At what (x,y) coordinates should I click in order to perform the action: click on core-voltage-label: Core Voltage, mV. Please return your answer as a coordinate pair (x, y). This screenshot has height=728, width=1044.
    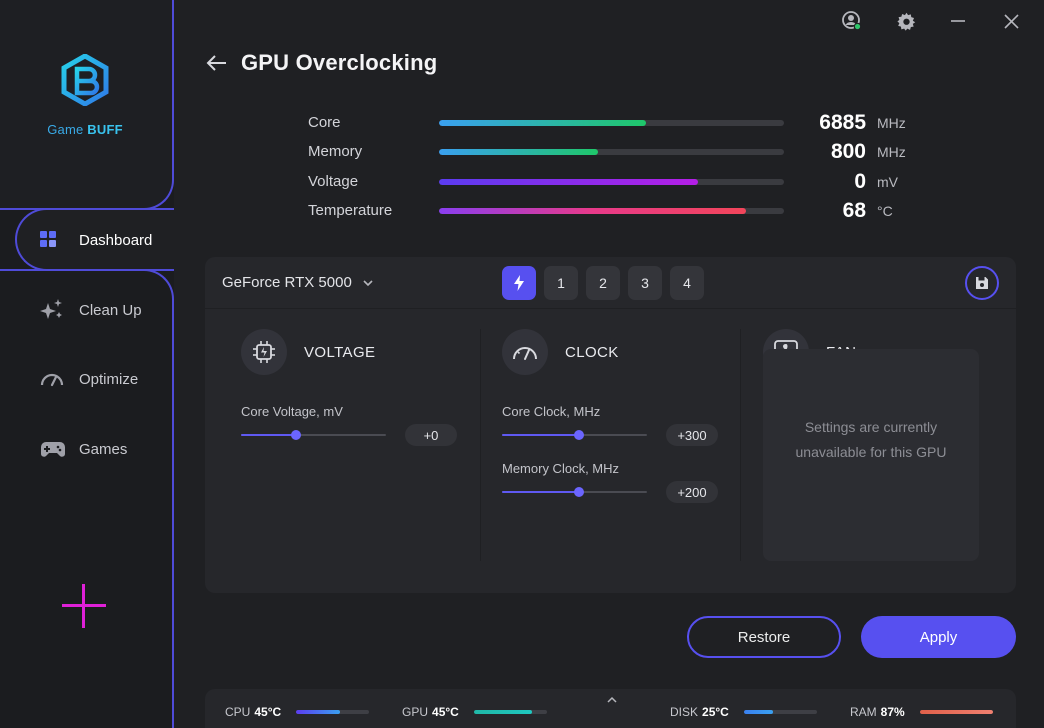
    Looking at the image, I should click on (292, 411).